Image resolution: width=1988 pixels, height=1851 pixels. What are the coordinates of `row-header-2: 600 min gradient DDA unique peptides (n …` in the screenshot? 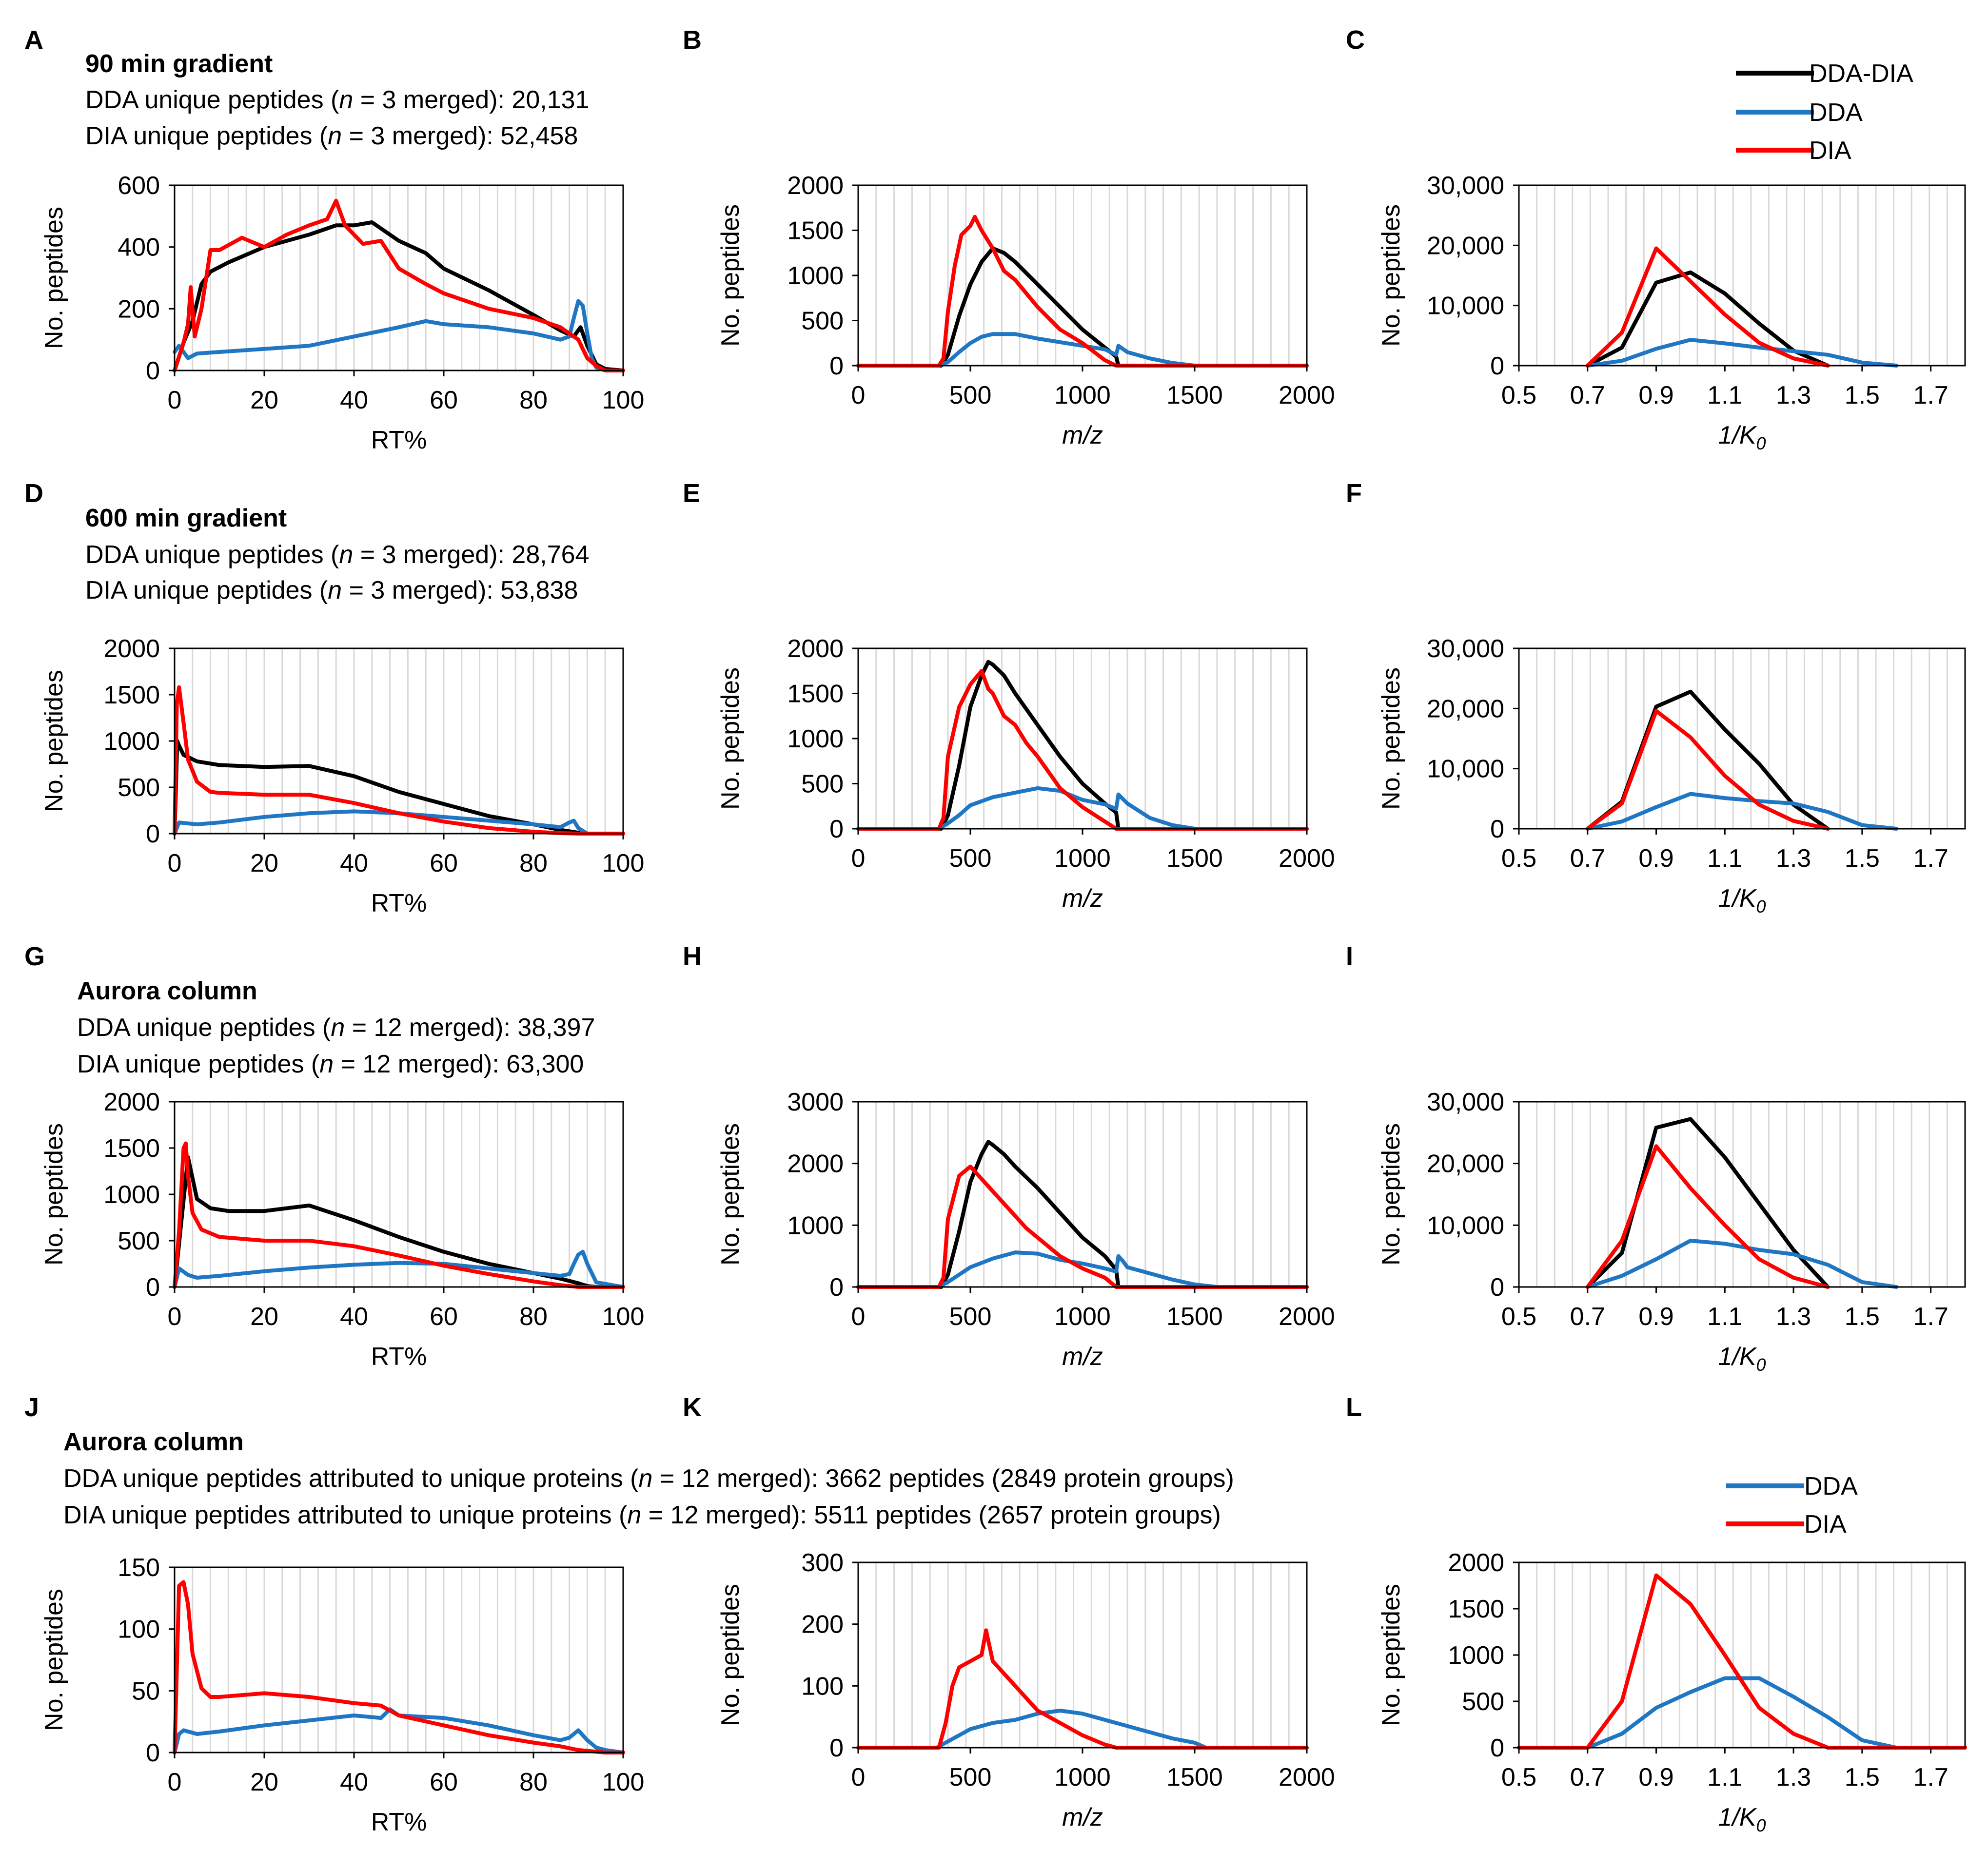 It's located at (337, 554).